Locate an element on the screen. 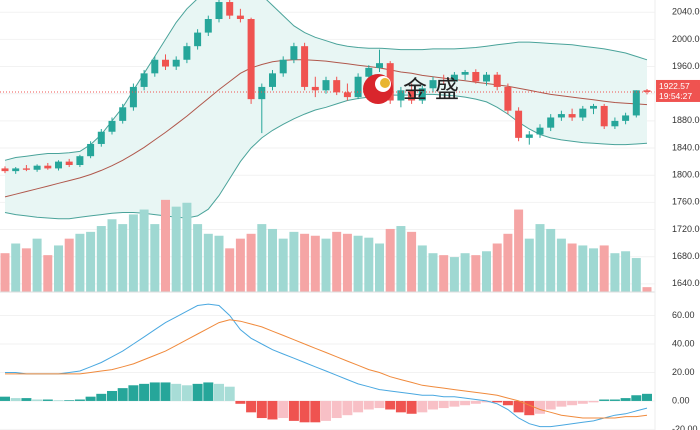 The height and width of the screenshot is (430, 700). y-tick-label: 60.00 is located at coordinates (683, 315).